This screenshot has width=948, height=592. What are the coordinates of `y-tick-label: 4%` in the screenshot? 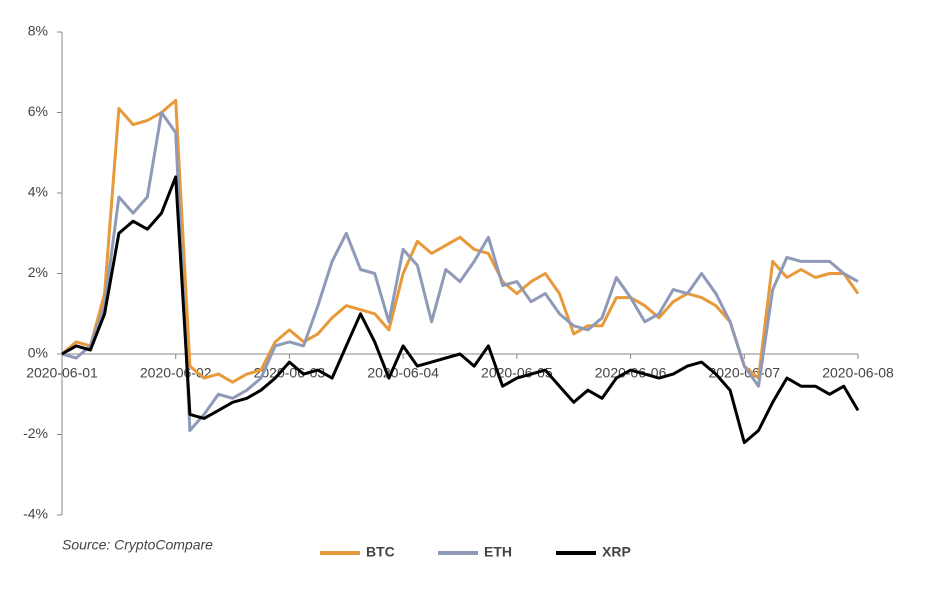 It's located at (38, 192).